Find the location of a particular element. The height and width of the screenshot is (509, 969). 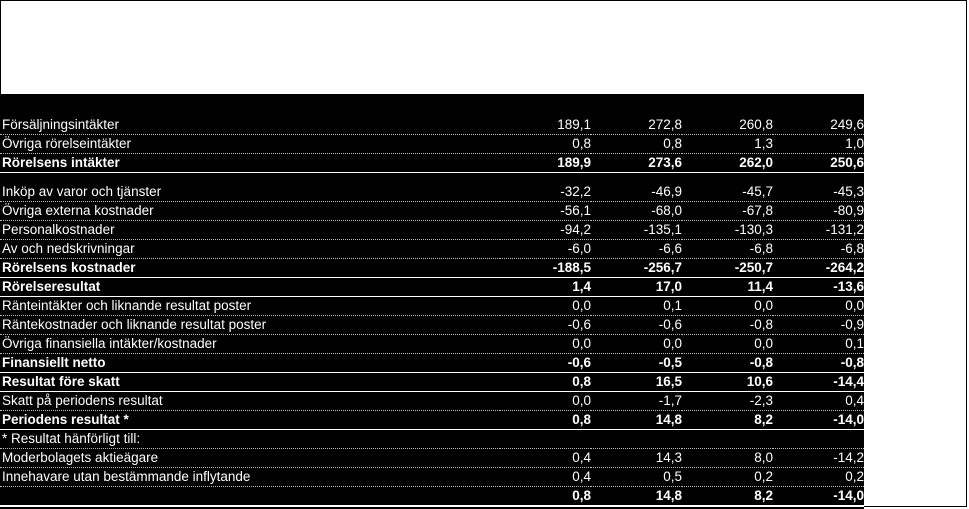

row-value-col2: 0,1 is located at coordinates (636, 306).